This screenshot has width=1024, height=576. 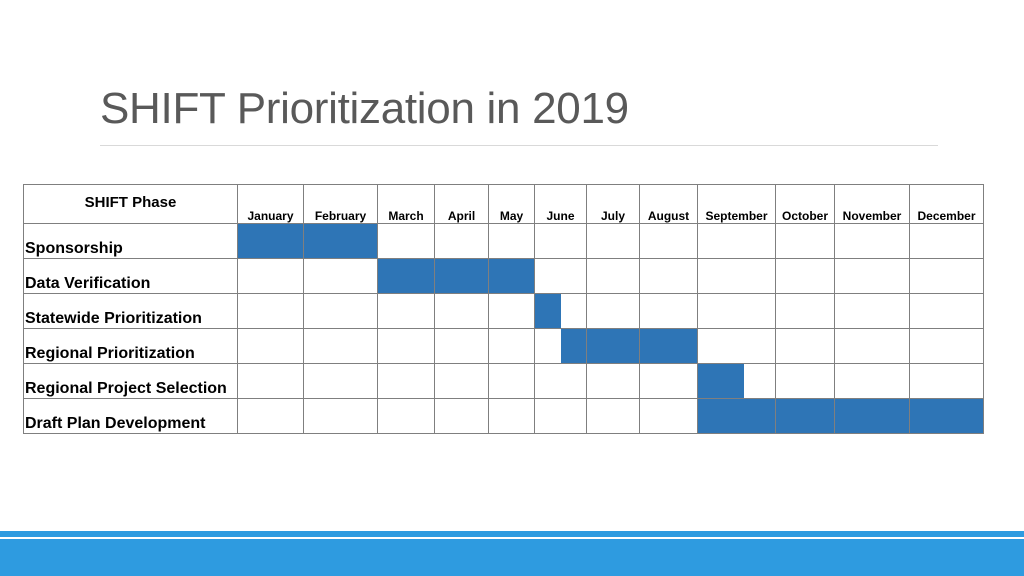 I want to click on phase-row: Statewide Prioritization, so click(x=503, y=311).